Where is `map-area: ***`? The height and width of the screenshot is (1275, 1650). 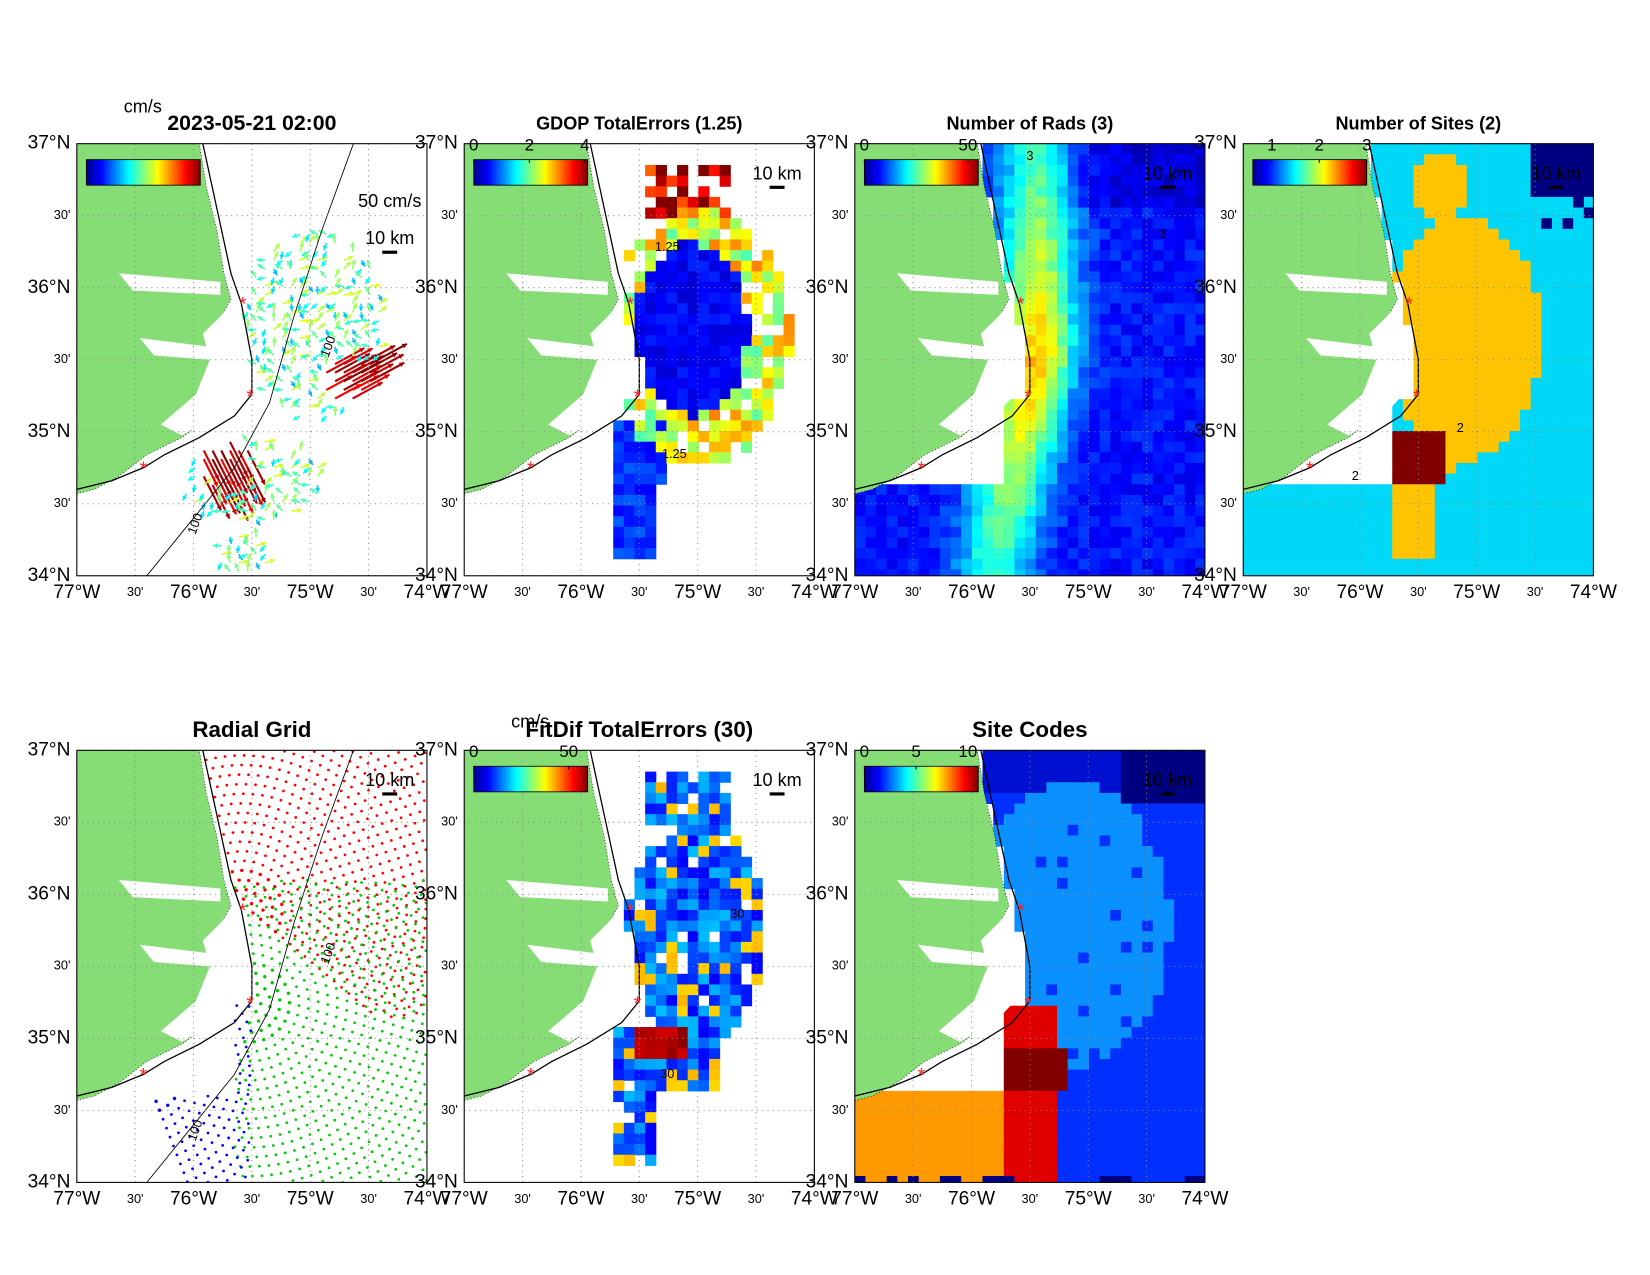 map-area: *** is located at coordinates (251, 359).